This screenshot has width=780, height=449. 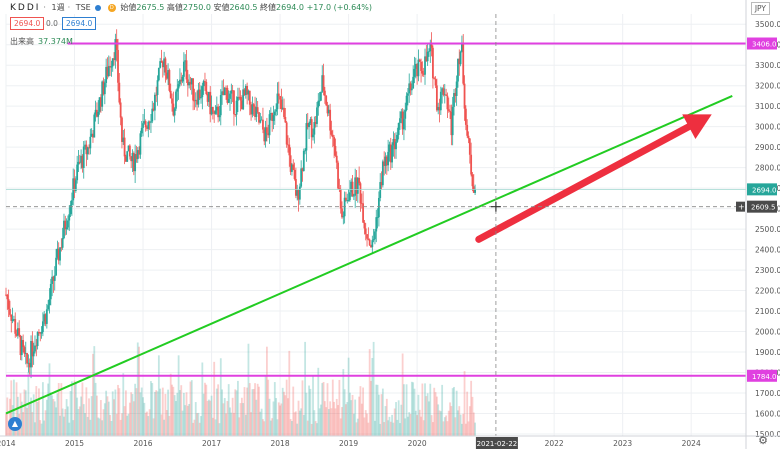 I want to click on arrow-head, so click(x=697, y=127).